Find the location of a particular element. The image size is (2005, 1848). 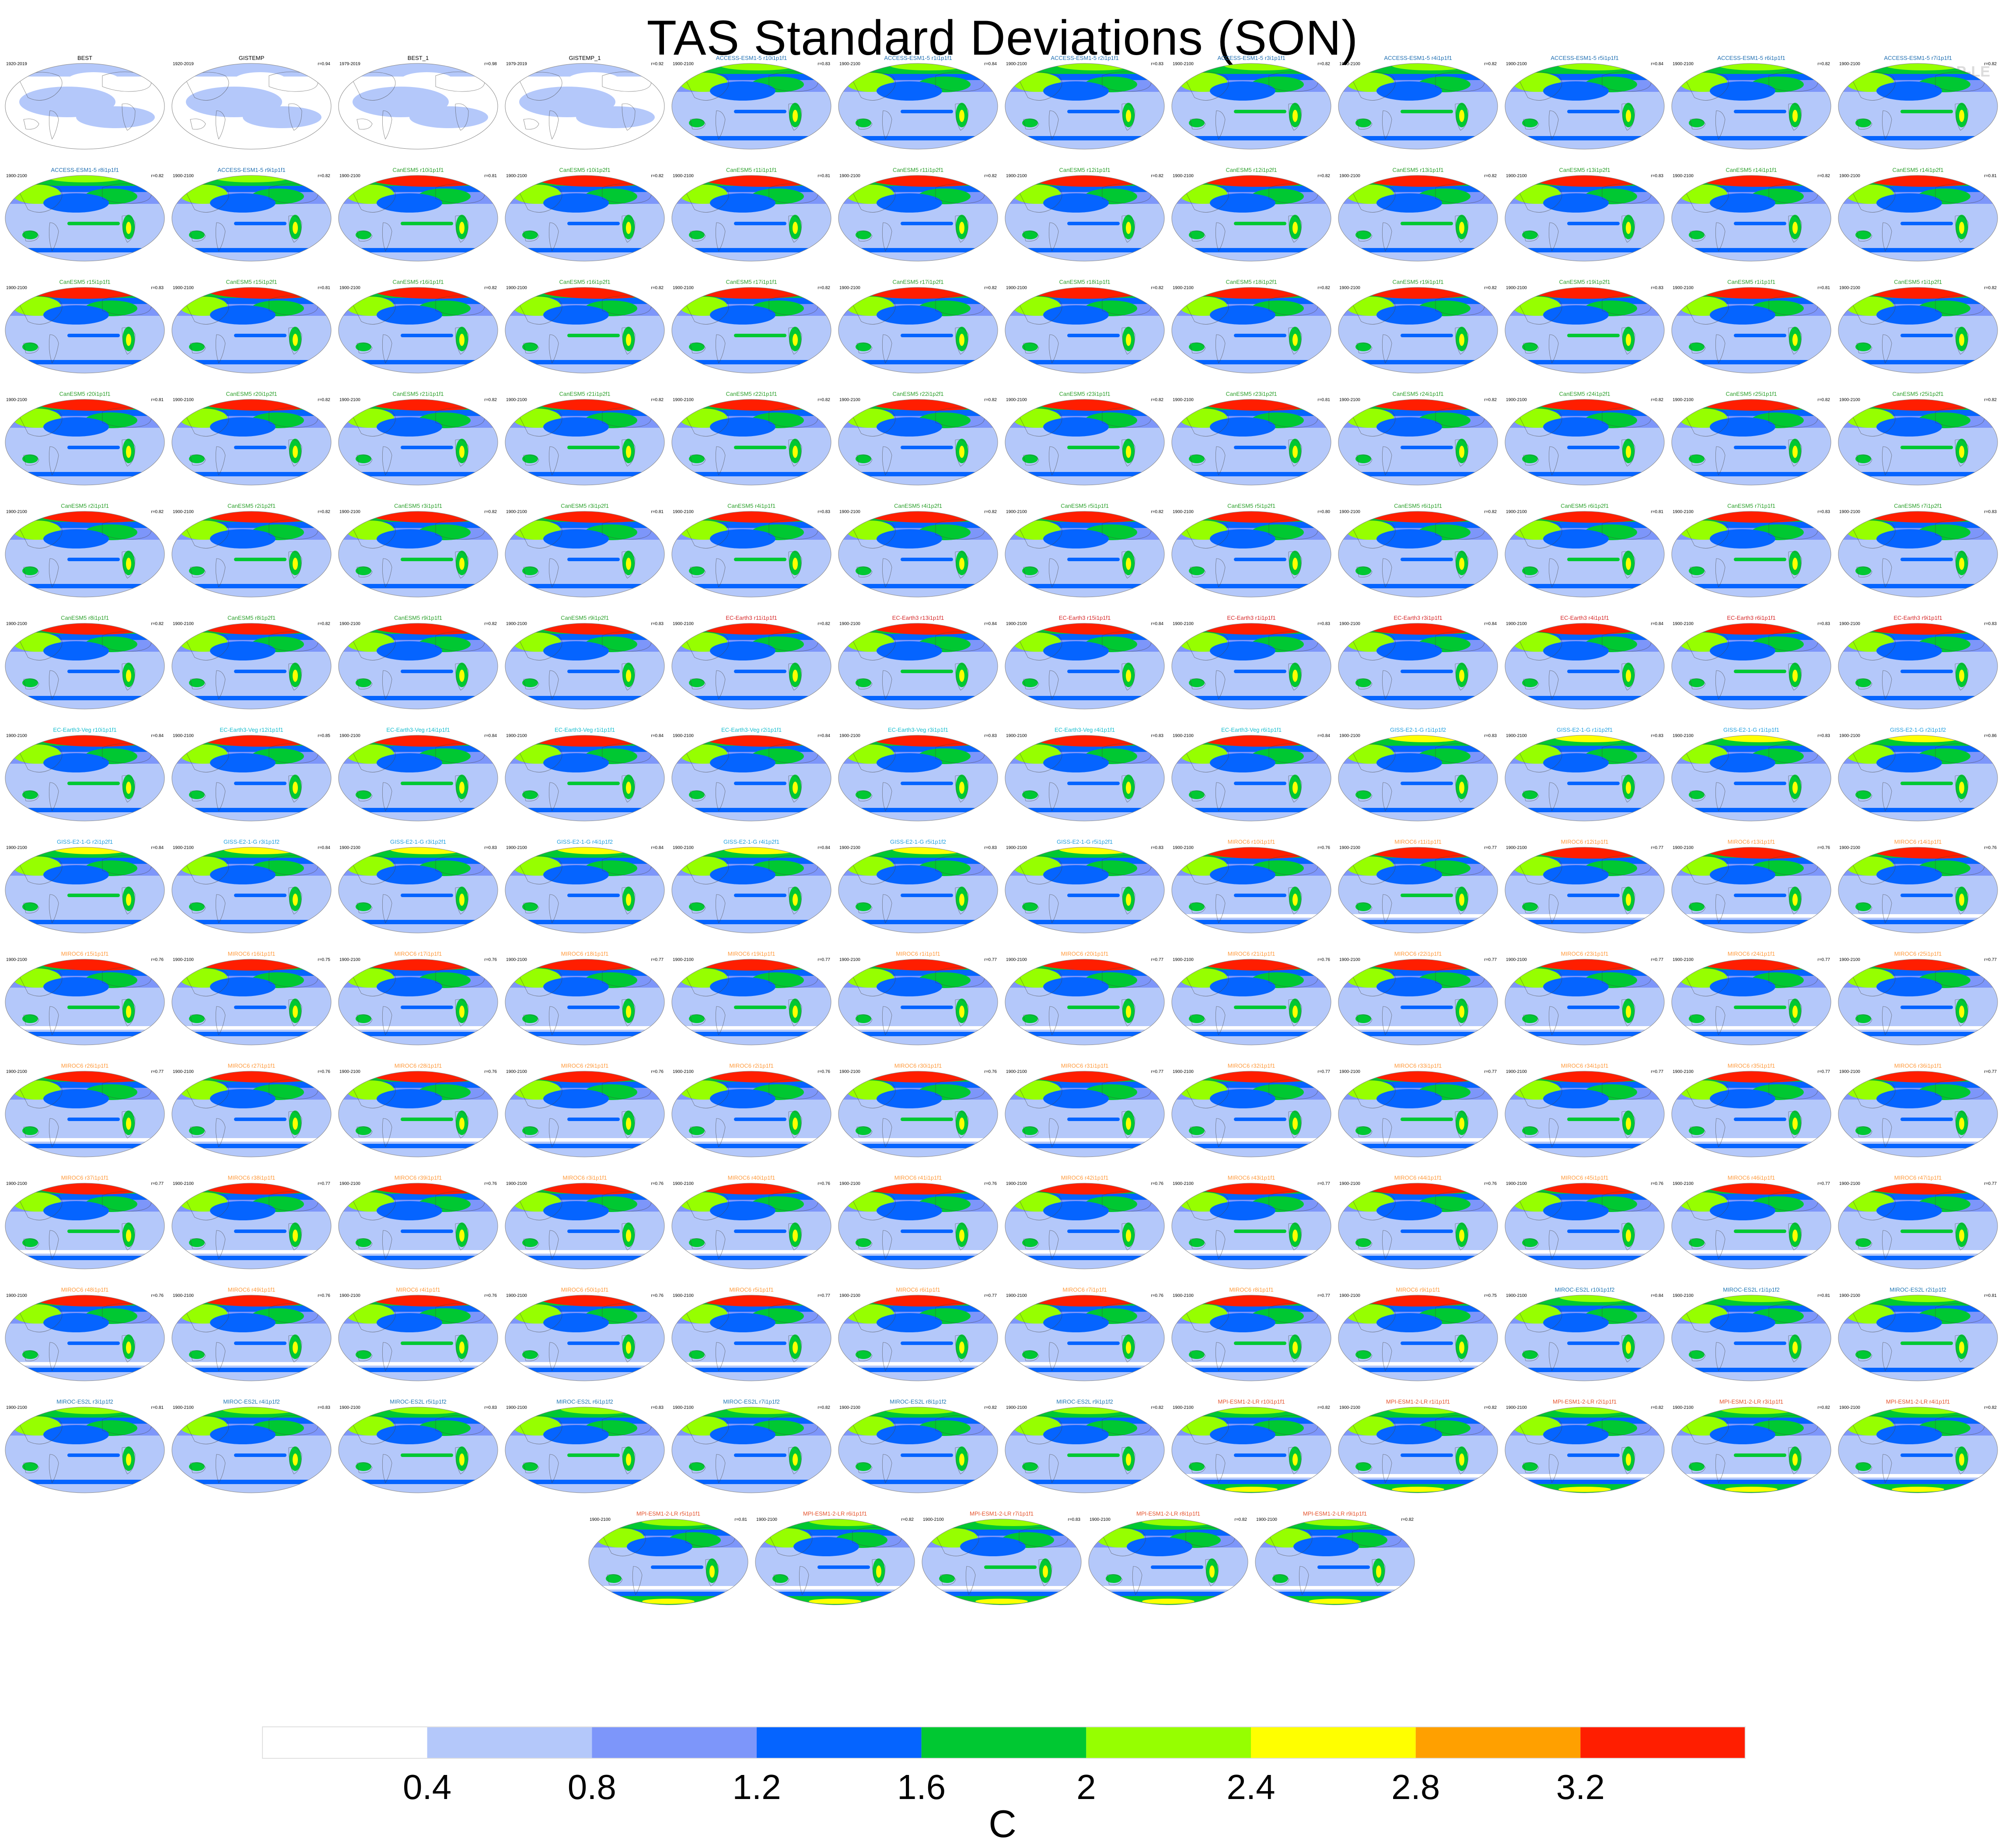

map-panel: BEST 1920-2019 is located at coordinates (85, 102).